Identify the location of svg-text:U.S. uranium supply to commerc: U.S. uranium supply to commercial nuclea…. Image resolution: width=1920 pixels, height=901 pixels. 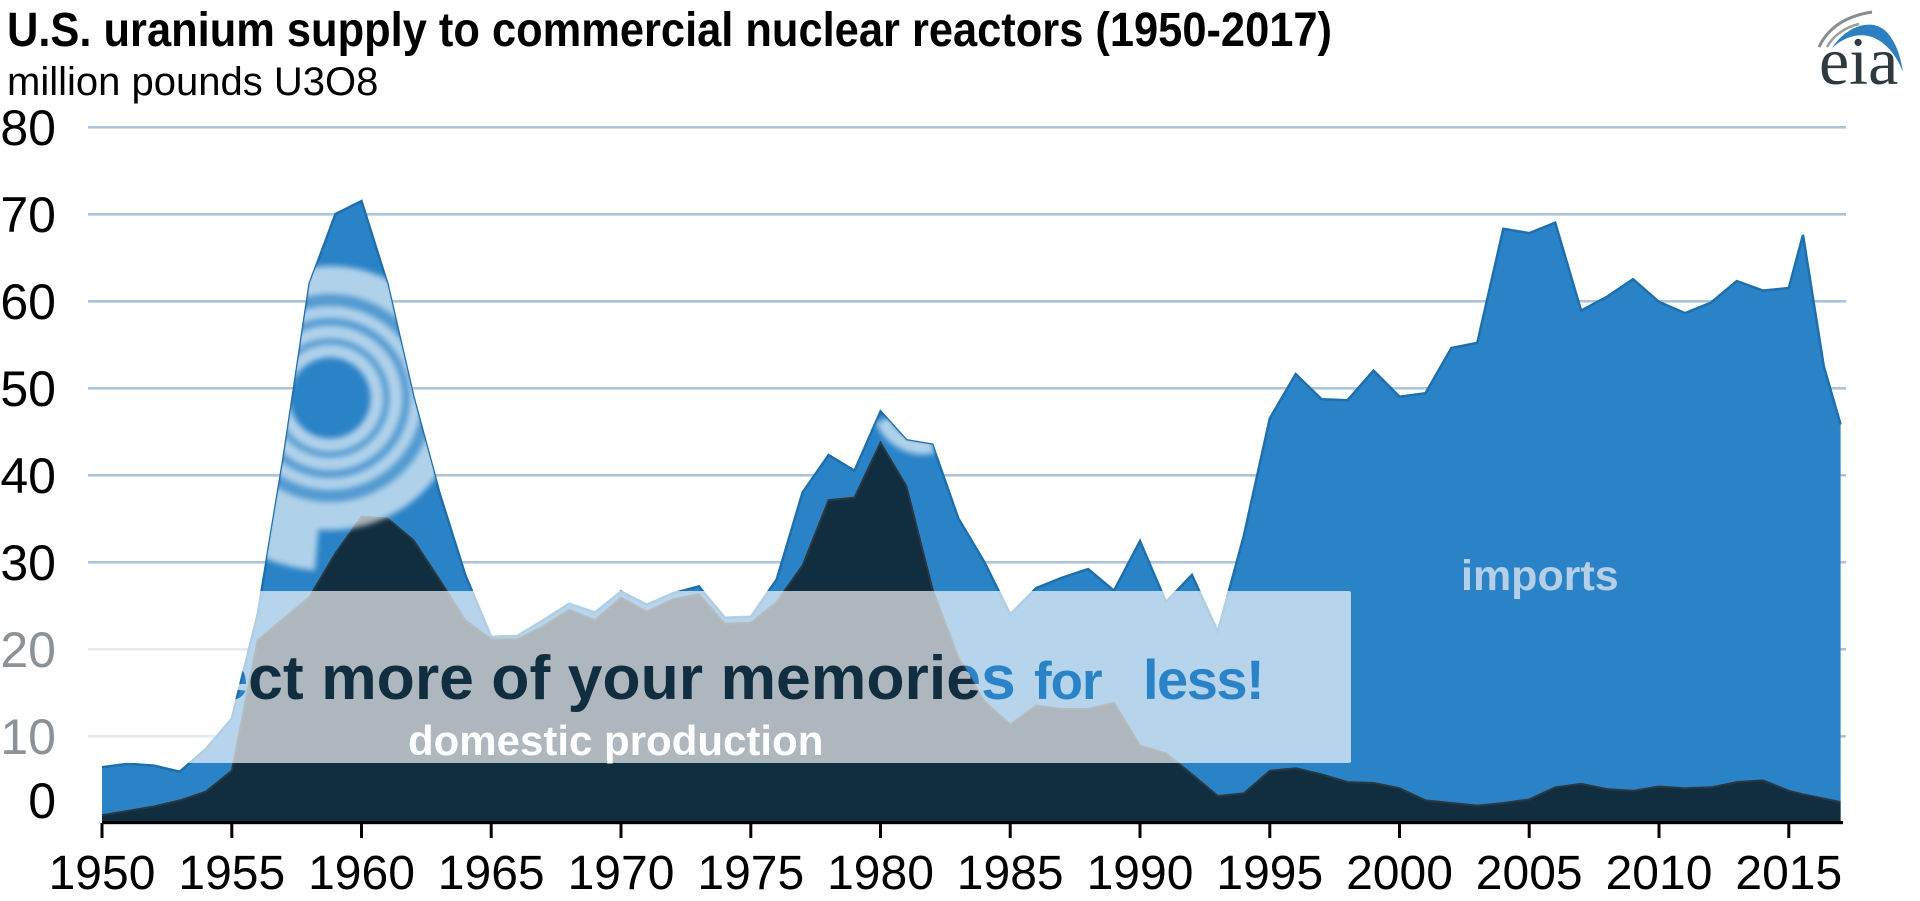
(669, 30).